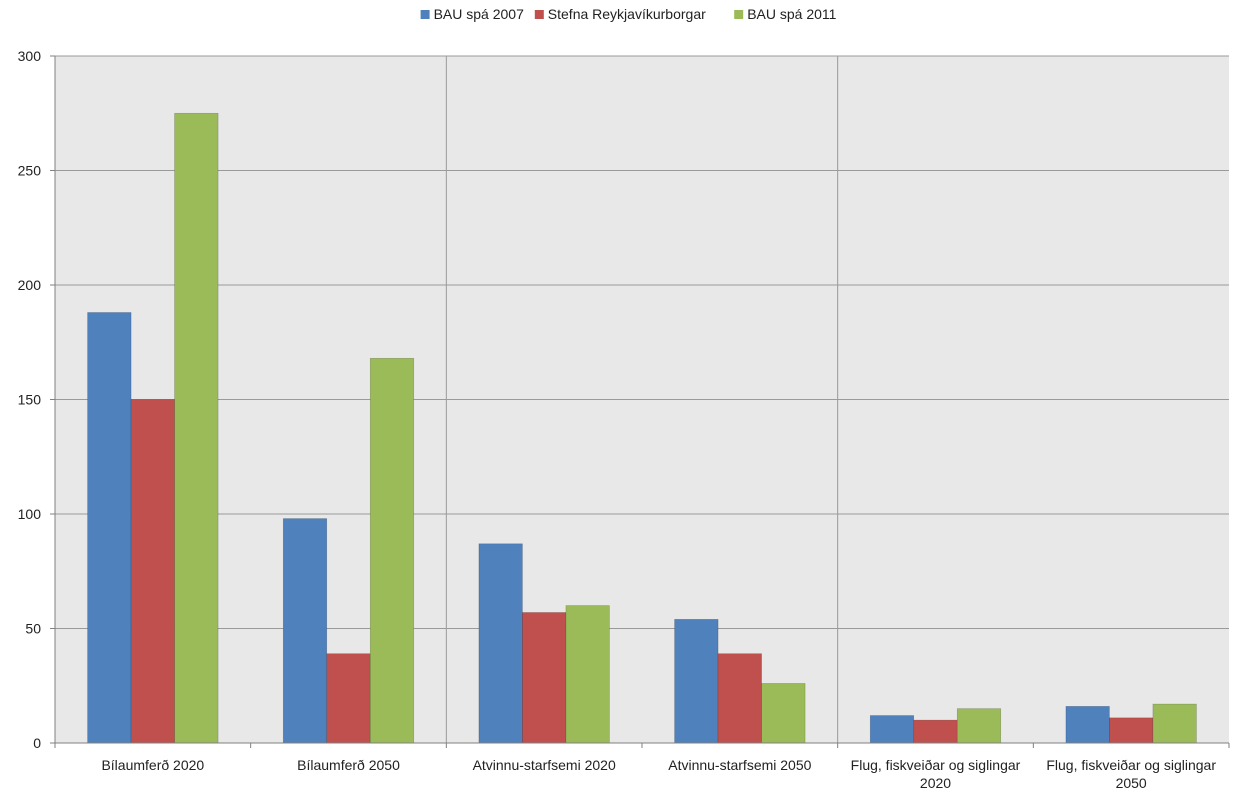 The width and height of the screenshot is (1233, 798). Describe the element at coordinates (791, 14) in the screenshot. I see `legend-label-2: BAU spá 2011` at that location.